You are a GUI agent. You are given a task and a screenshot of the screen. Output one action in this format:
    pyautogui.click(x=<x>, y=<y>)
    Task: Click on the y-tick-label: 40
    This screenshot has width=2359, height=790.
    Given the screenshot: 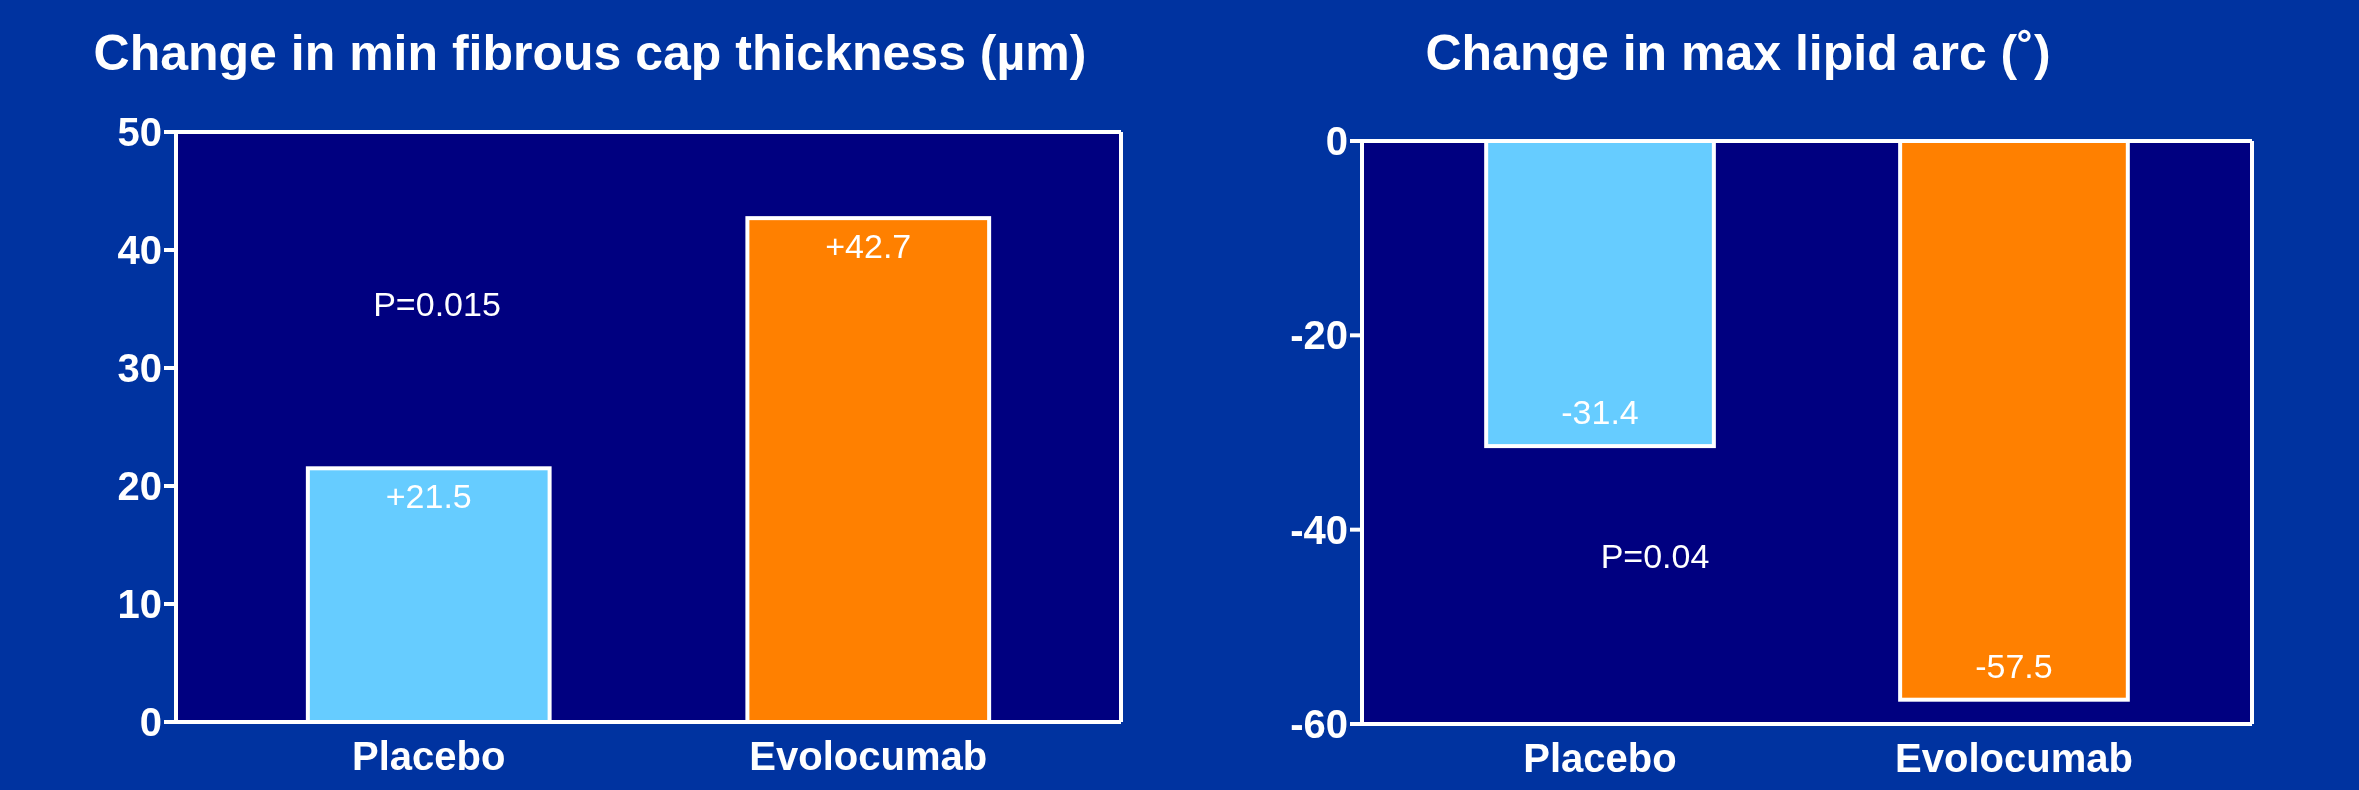 What is the action you would take?
    pyautogui.click(x=139, y=250)
    